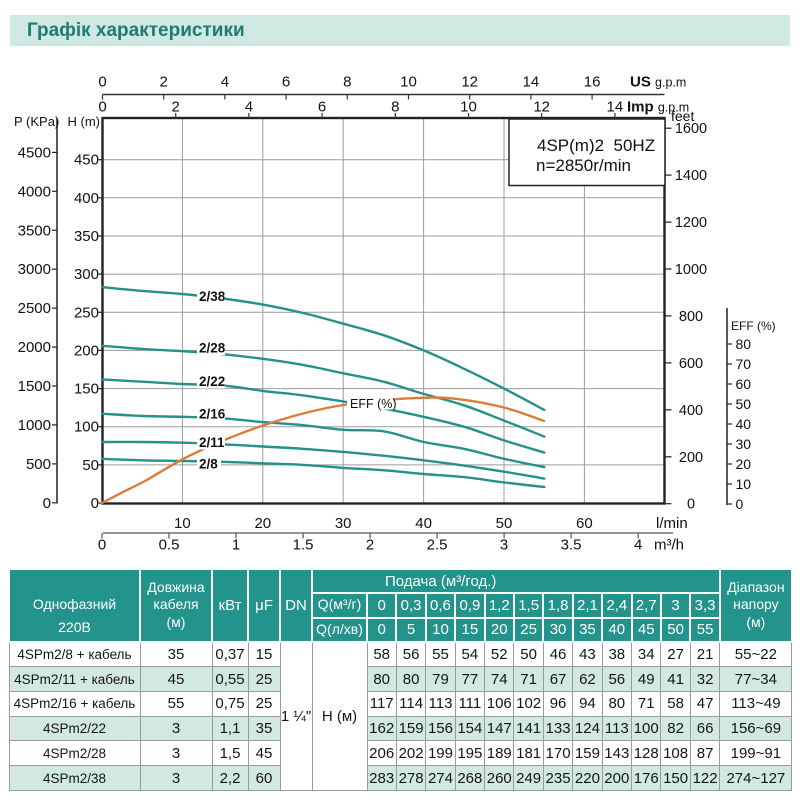 The image size is (800, 800). Describe the element at coordinates (744, 344) in the screenshot. I see `svg-text: 80` at that location.